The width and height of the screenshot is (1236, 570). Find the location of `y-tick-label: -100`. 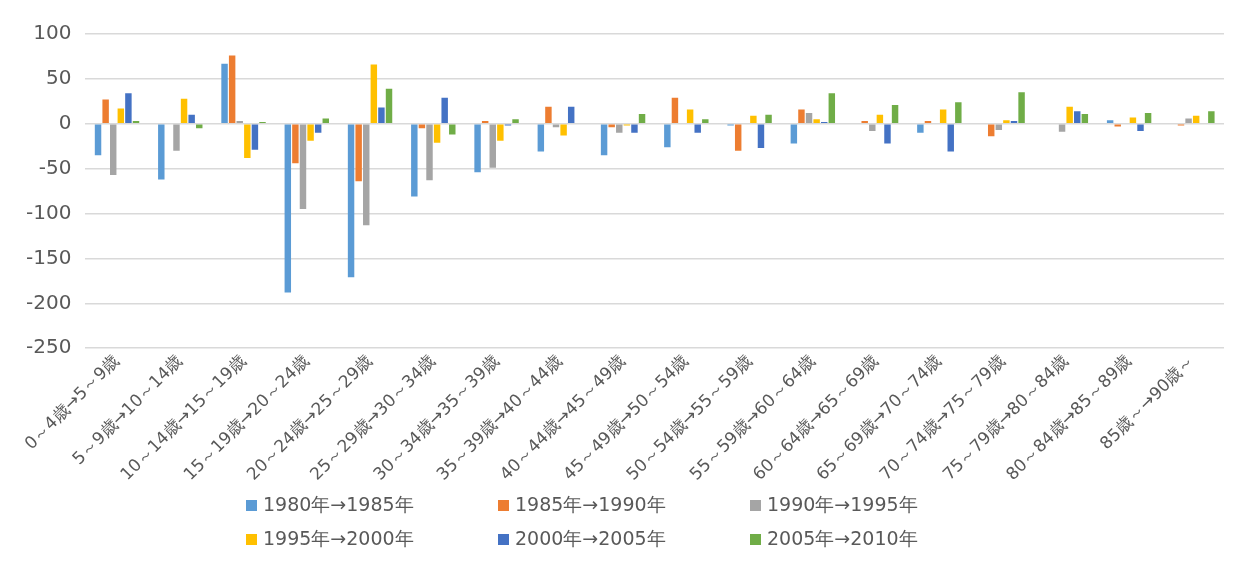

y-tick-label: -100 is located at coordinates (49, 211).